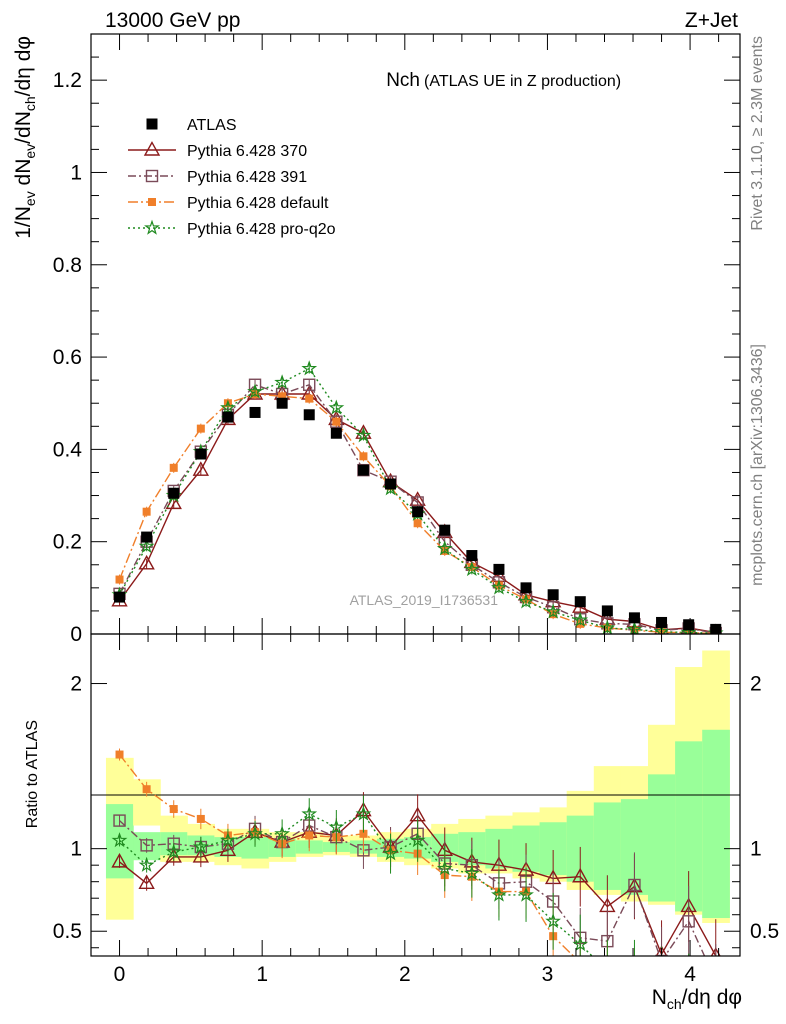 Image resolution: width=786 pixels, height=1024 pixels. I want to click on y-axis-label-ratio: Ratio to ATLAS, so click(32, 774).